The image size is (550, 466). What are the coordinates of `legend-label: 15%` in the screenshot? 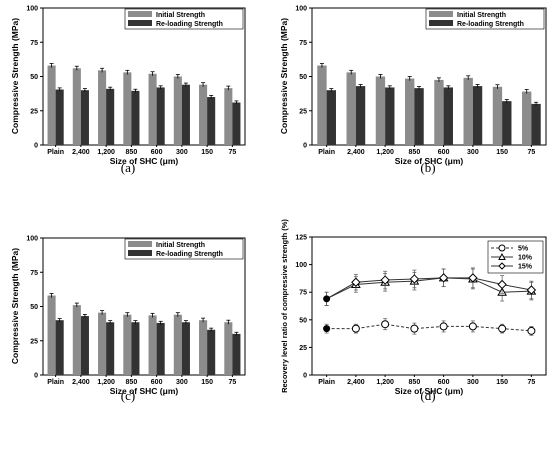 It's located at (525, 267).